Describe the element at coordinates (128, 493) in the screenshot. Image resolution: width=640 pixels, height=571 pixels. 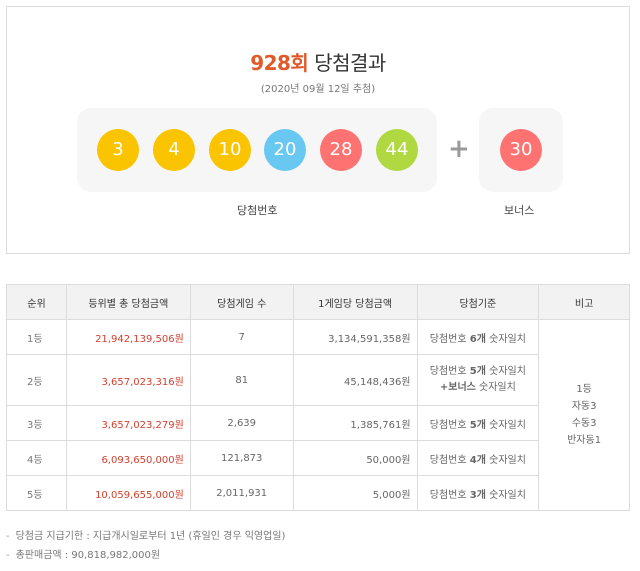
I see `total-prize-cell: 10,059,655,000원` at that location.